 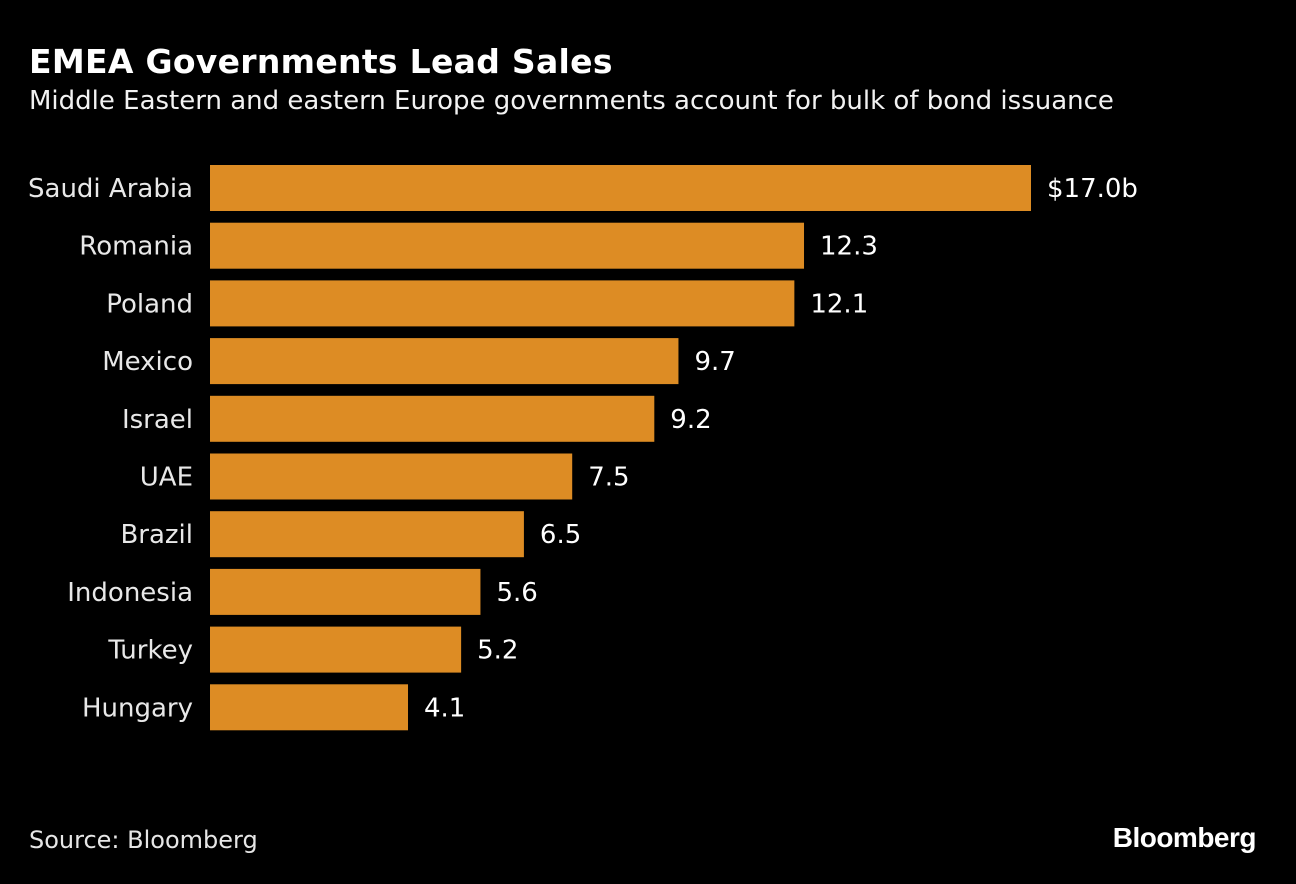 What do you see at coordinates (110, 189) in the screenshot?
I see `category-label: Saudi Arabia` at bounding box center [110, 189].